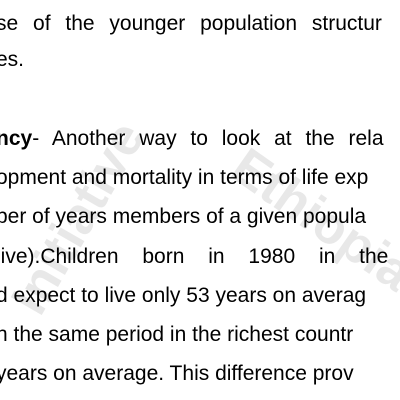 The height and width of the screenshot is (400, 400). I want to click on text-line-8: n the same period in the richest countr, so click(176, 335).